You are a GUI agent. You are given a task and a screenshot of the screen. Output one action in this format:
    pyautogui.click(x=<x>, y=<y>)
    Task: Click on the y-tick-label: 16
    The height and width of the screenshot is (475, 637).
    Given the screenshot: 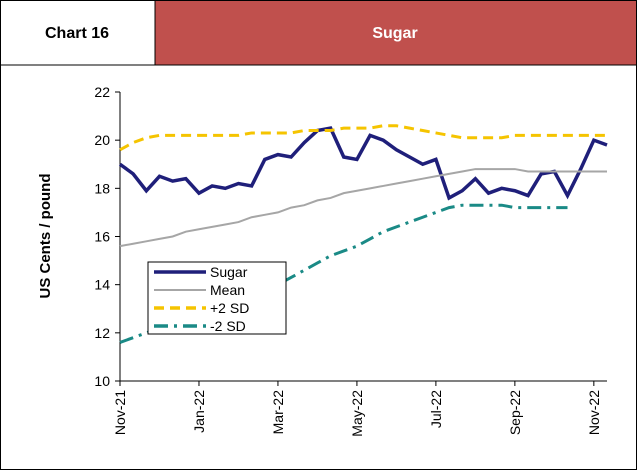 What is the action you would take?
    pyautogui.click(x=102, y=237)
    